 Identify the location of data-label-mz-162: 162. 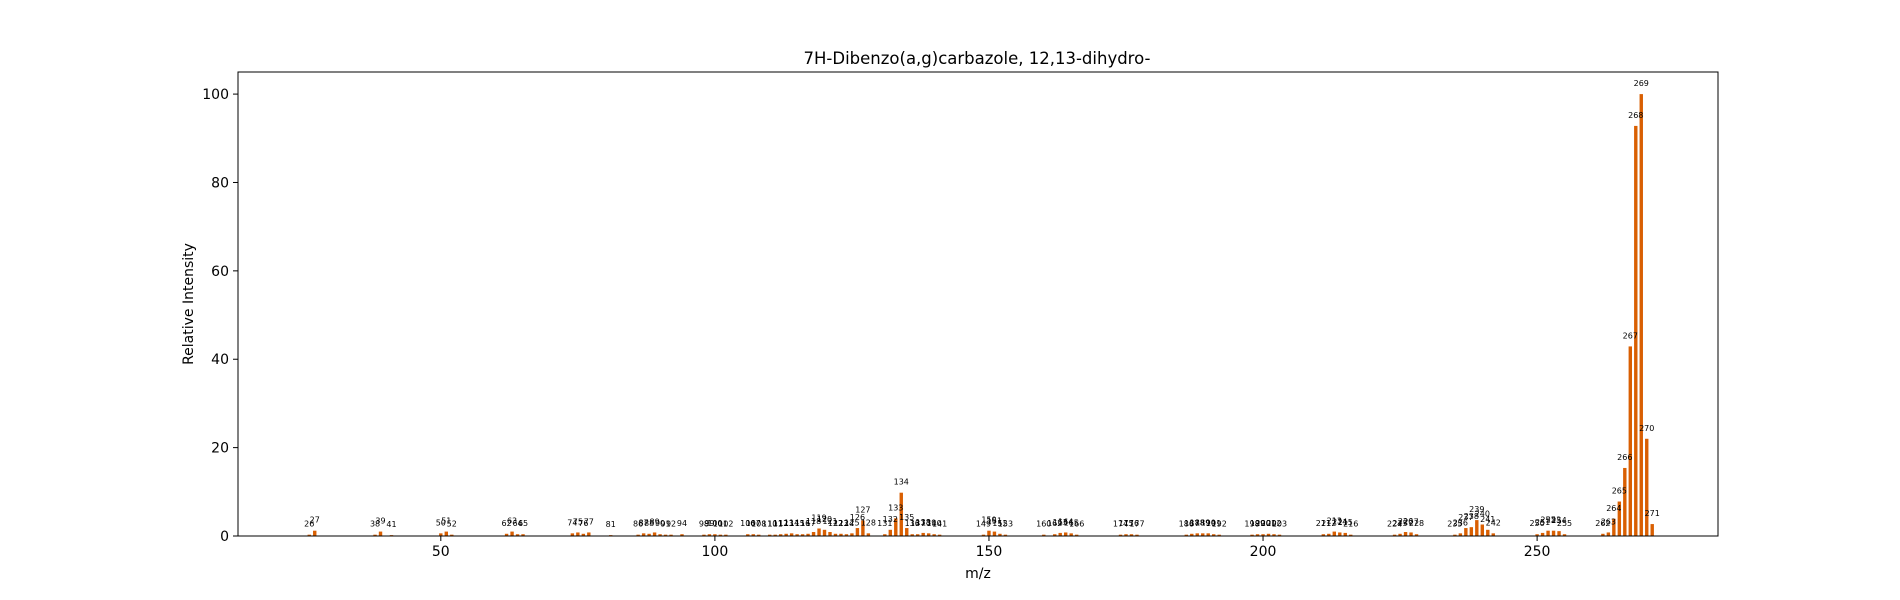
(1054, 523).